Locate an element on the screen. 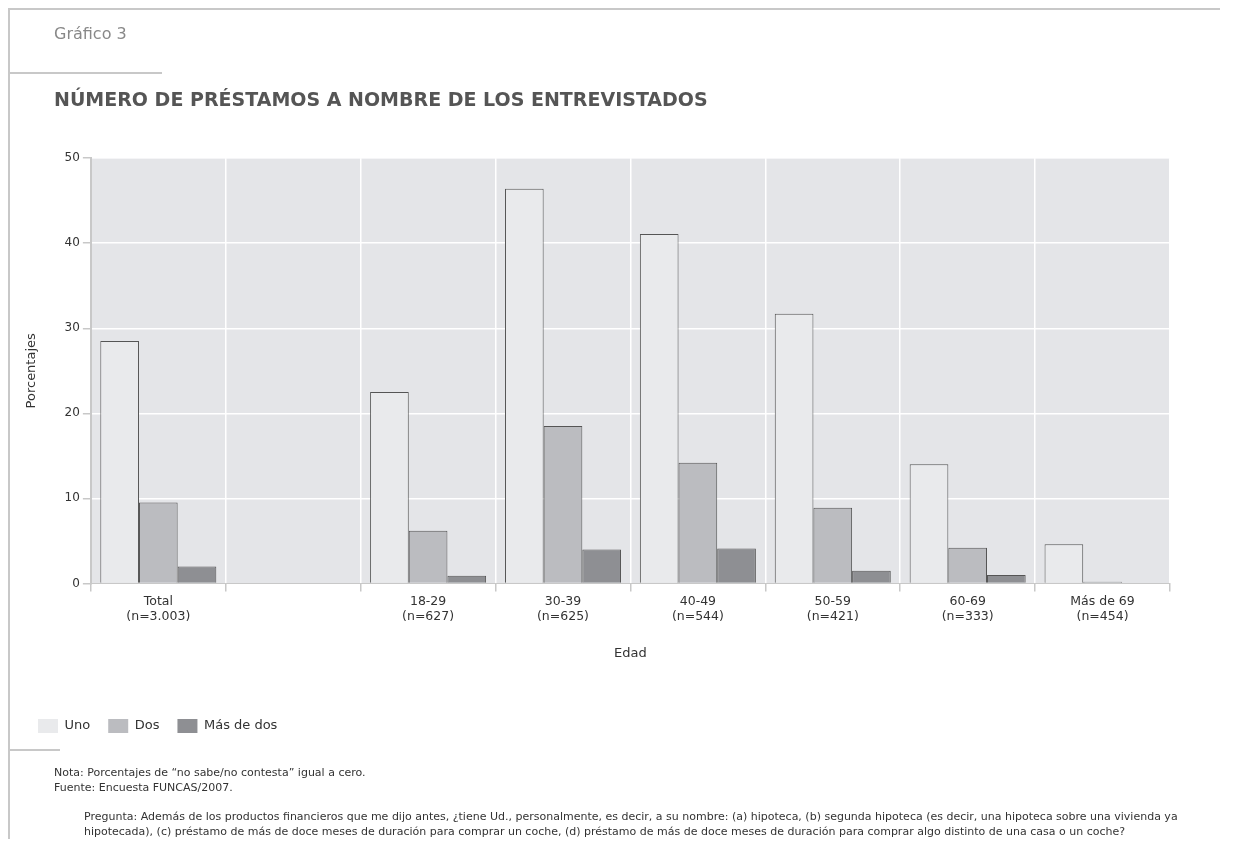  y-tick-label: 10 is located at coordinates (72, 497).